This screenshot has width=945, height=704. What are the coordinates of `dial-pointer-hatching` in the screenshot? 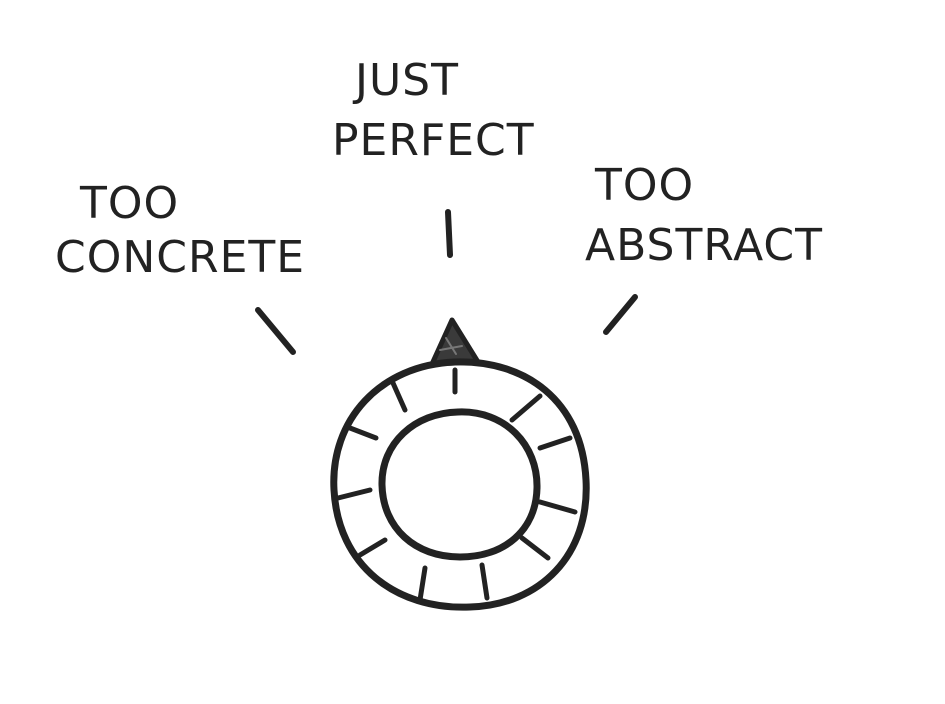 It's located at (451, 346).